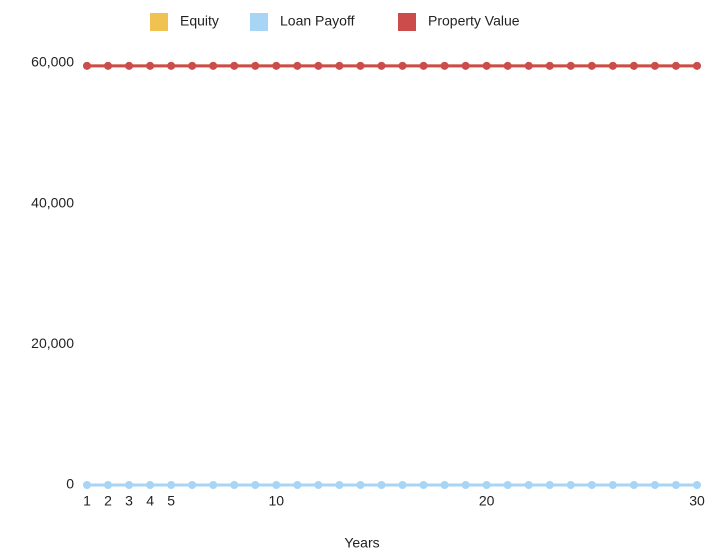  What do you see at coordinates (487, 501) in the screenshot?
I see `x-tick-label: 20` at bounding box center [487, 501].